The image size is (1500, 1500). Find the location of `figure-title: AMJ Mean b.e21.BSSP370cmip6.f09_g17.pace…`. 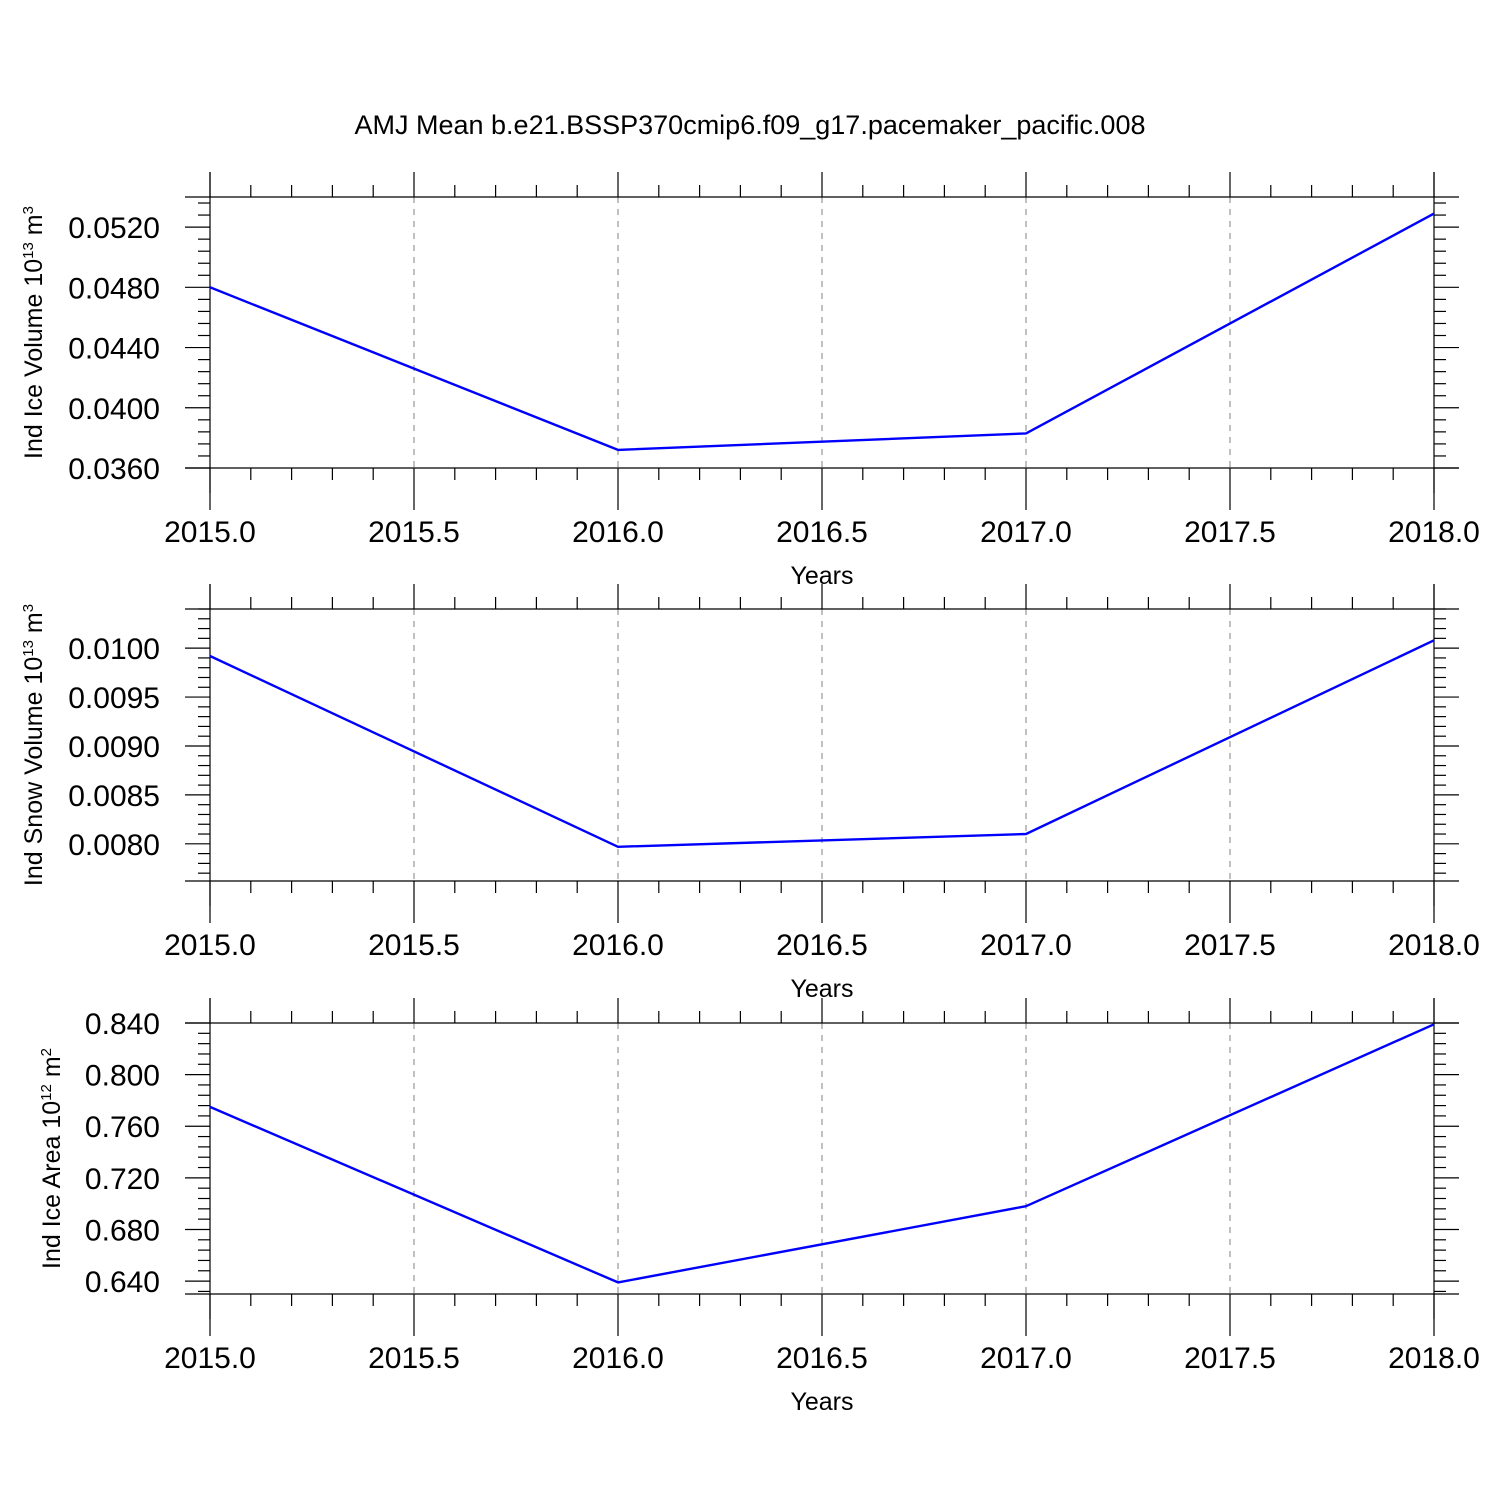

figure-title: AMJ Mean b.e21.BSSP370cmip6.f09_g17.pace… is located at coordinates (750, 125).